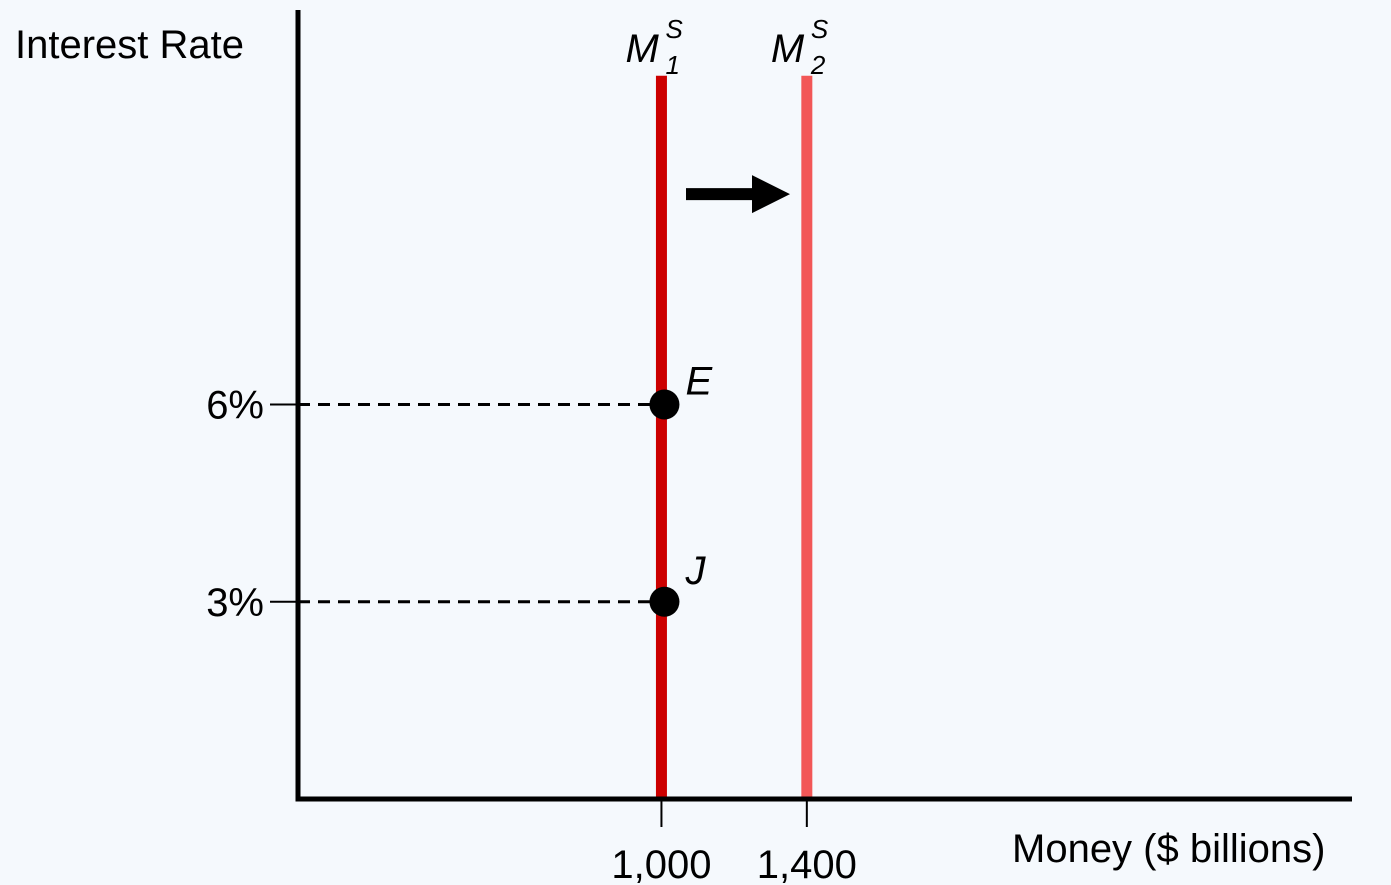 The image size is (1391, 885). I want to click on series-label-sub: 2, so click(818, 65).